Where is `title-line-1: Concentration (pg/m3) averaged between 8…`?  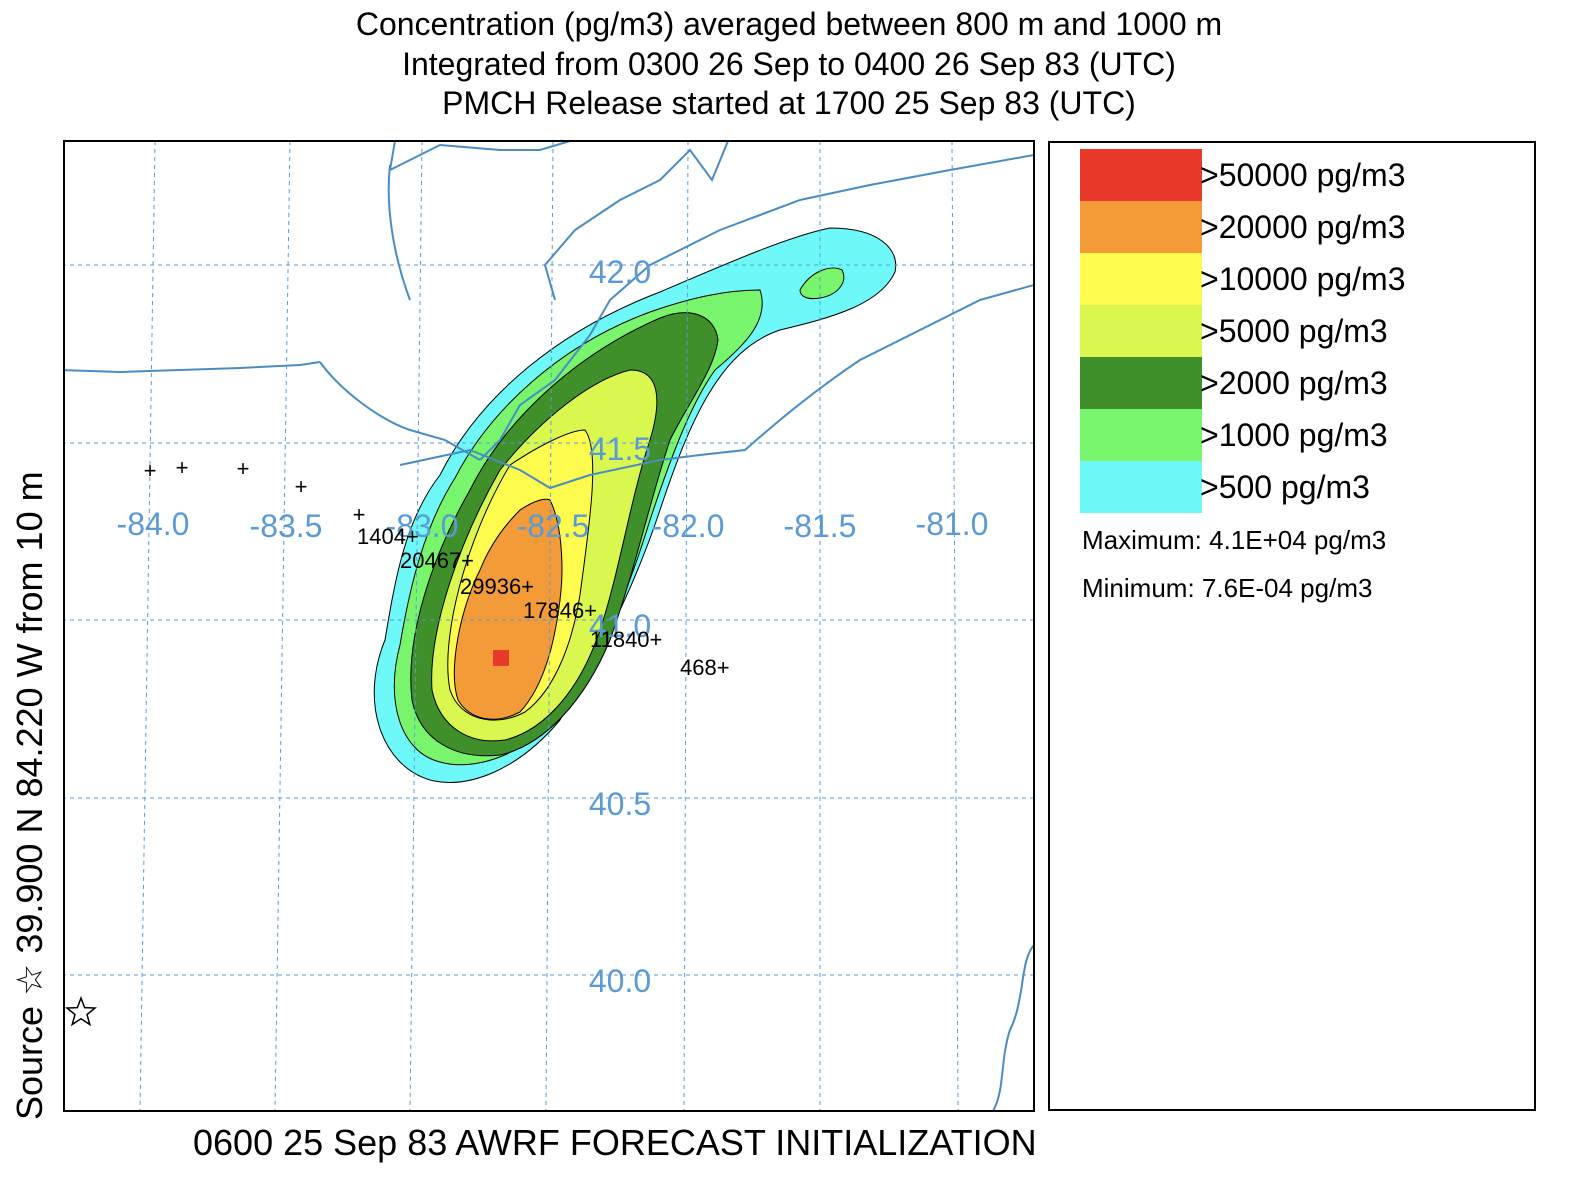 title-line-1: Concentration (pg/m3) averaged between 8… is located at coordinates (789, 24).